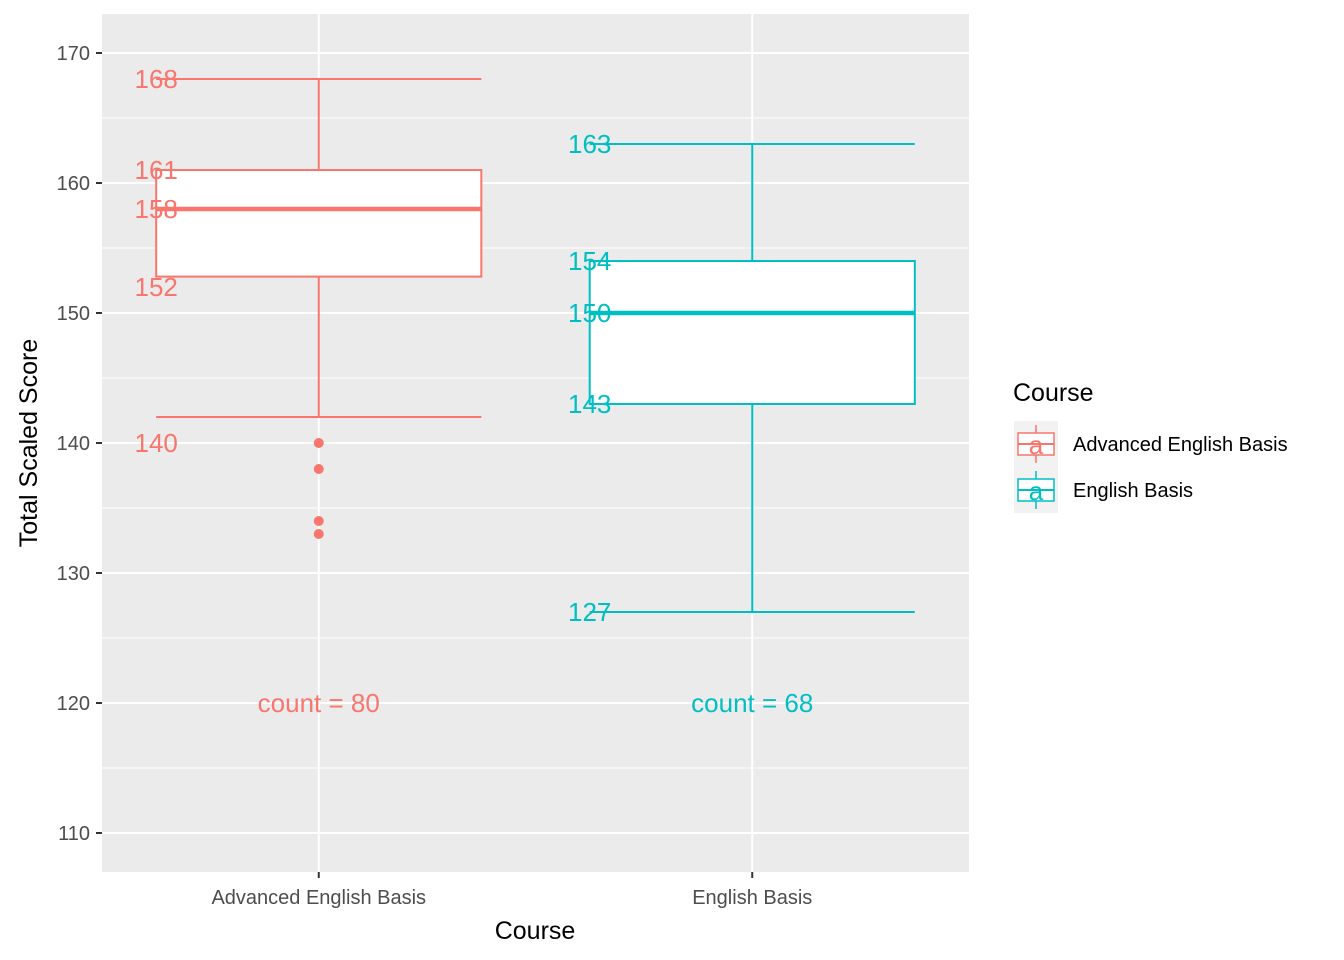 The width and height of the screenshot is (1344, 960). I want to click on y-tick-label: 130, so click(73, 574).